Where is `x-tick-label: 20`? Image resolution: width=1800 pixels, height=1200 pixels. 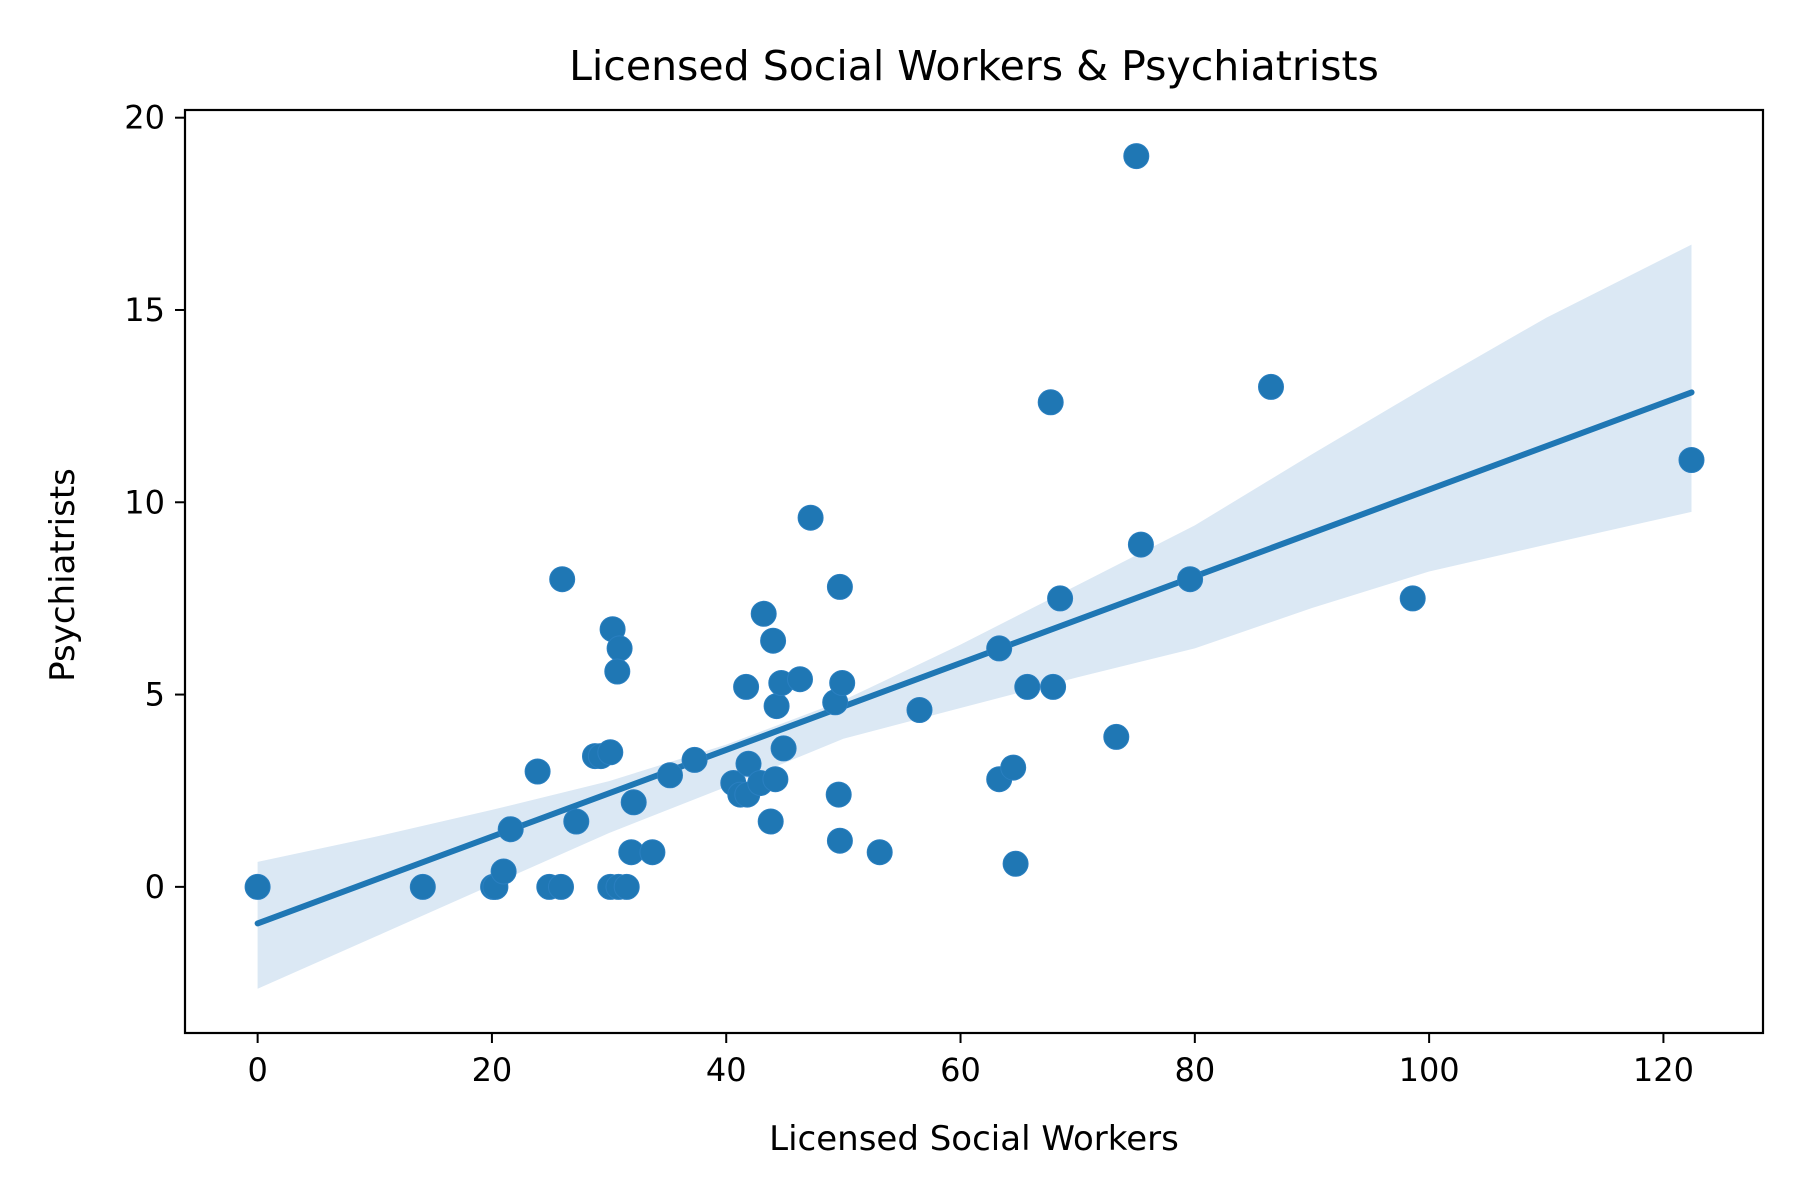
x-tick-label: 20 is located at coordinates (492, 1070).